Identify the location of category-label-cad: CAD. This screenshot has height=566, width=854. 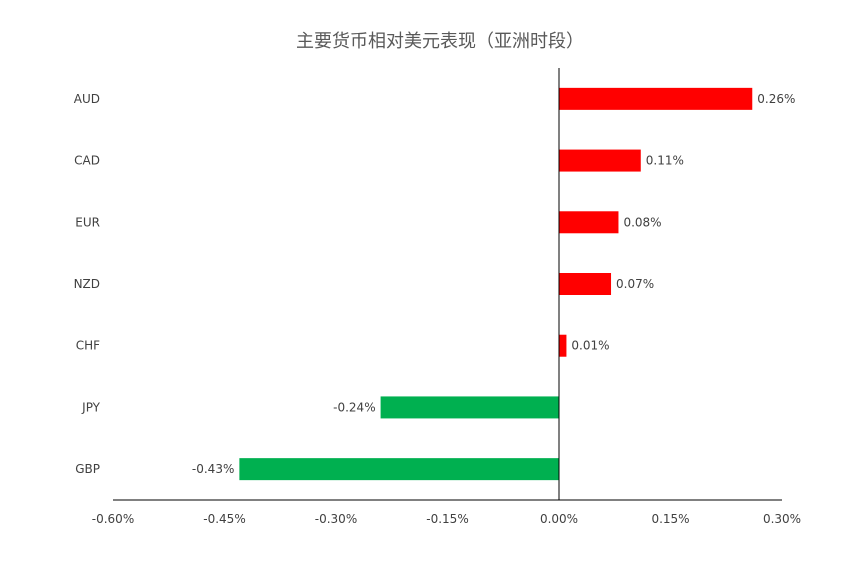
(87, 161).